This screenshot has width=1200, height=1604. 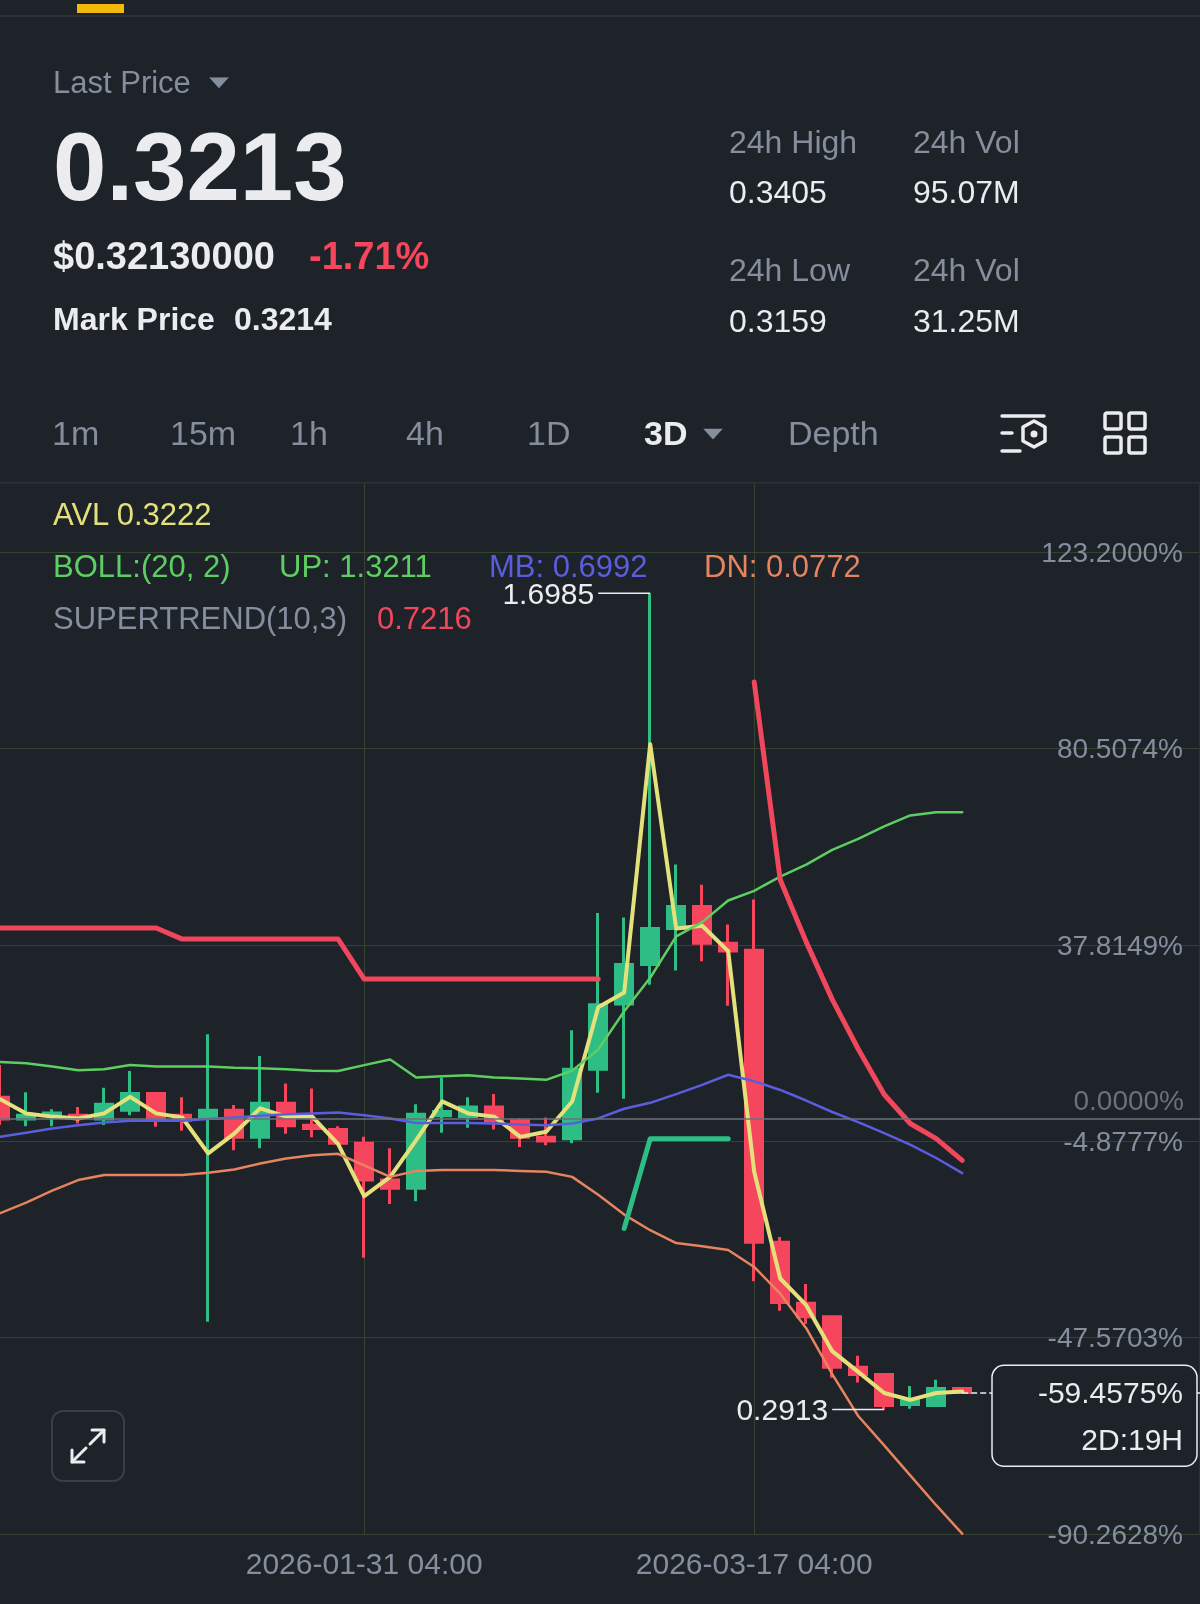 I want to click on text: AVL 0.3222, so click(x=132, y=515).